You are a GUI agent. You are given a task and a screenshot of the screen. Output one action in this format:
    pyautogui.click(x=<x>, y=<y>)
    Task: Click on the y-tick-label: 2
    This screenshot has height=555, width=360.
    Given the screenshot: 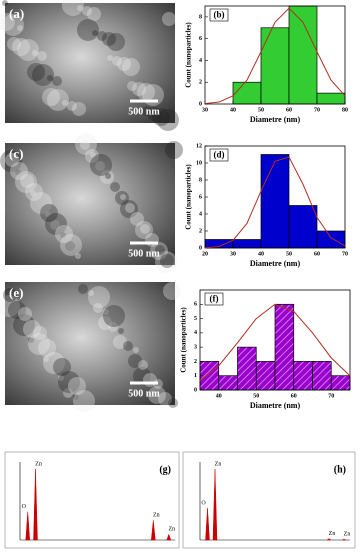 What is the action you would take?
    pyautogui.click(x=200, y=231)
    